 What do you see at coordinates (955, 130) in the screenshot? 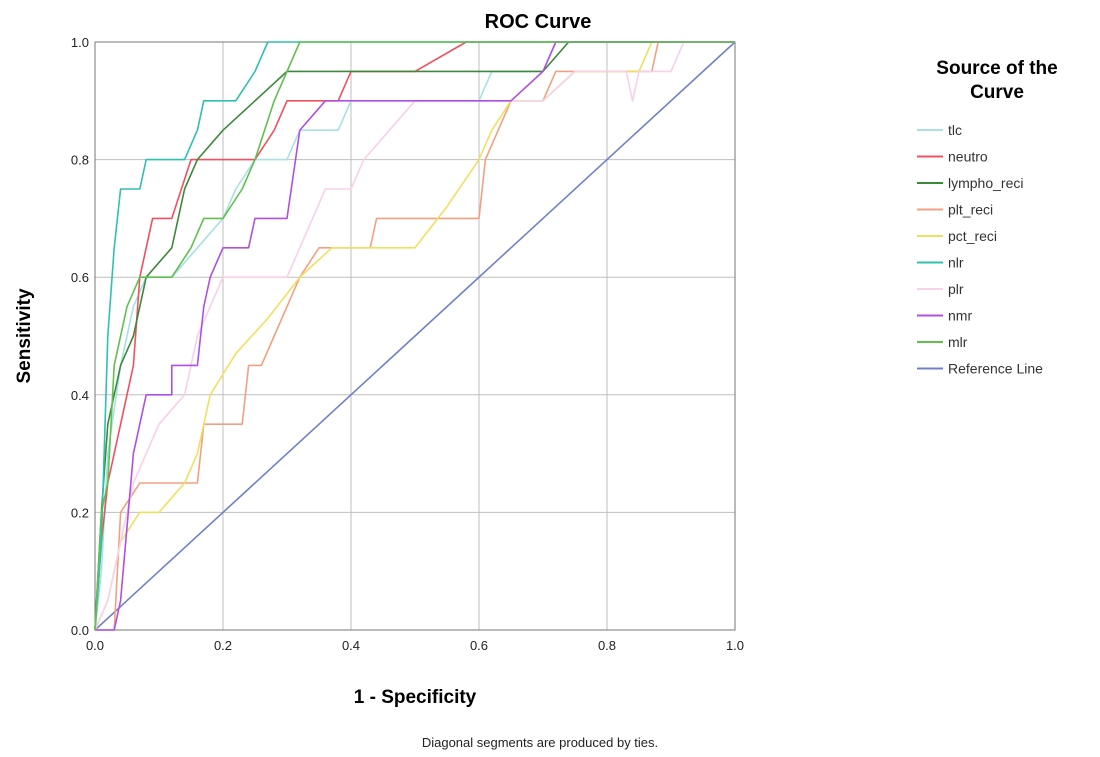
I see `legend-label-tlc: tlc` at bounding box center [955, 130].